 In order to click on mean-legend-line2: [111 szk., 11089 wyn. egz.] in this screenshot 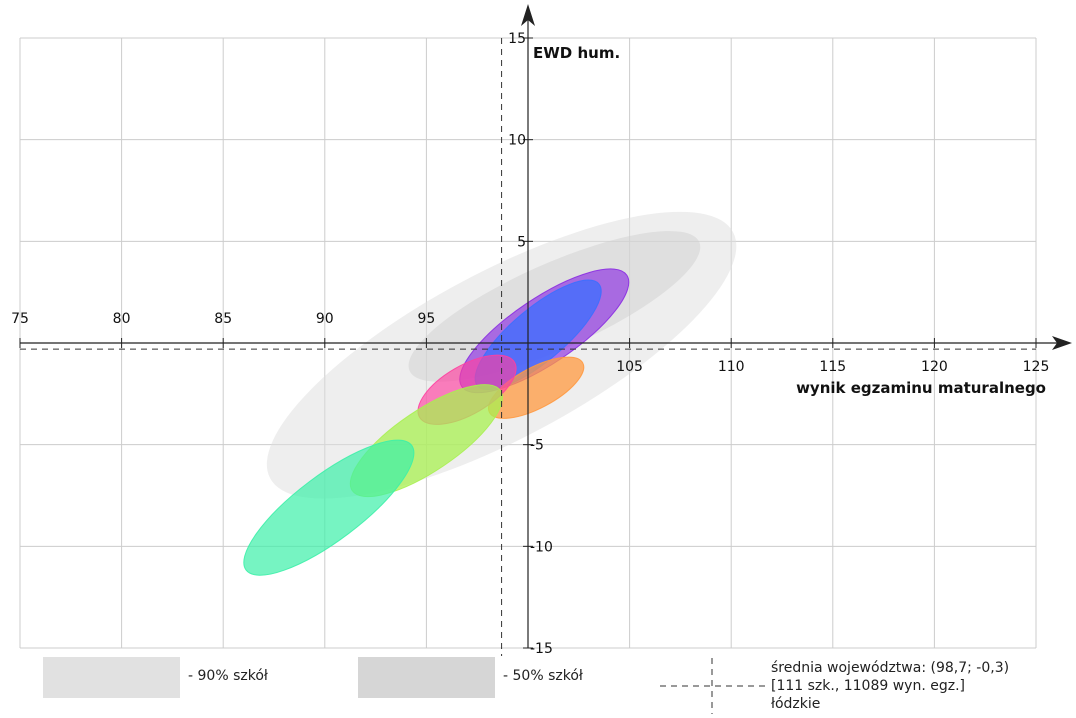, I will do `click(868, 686)`.